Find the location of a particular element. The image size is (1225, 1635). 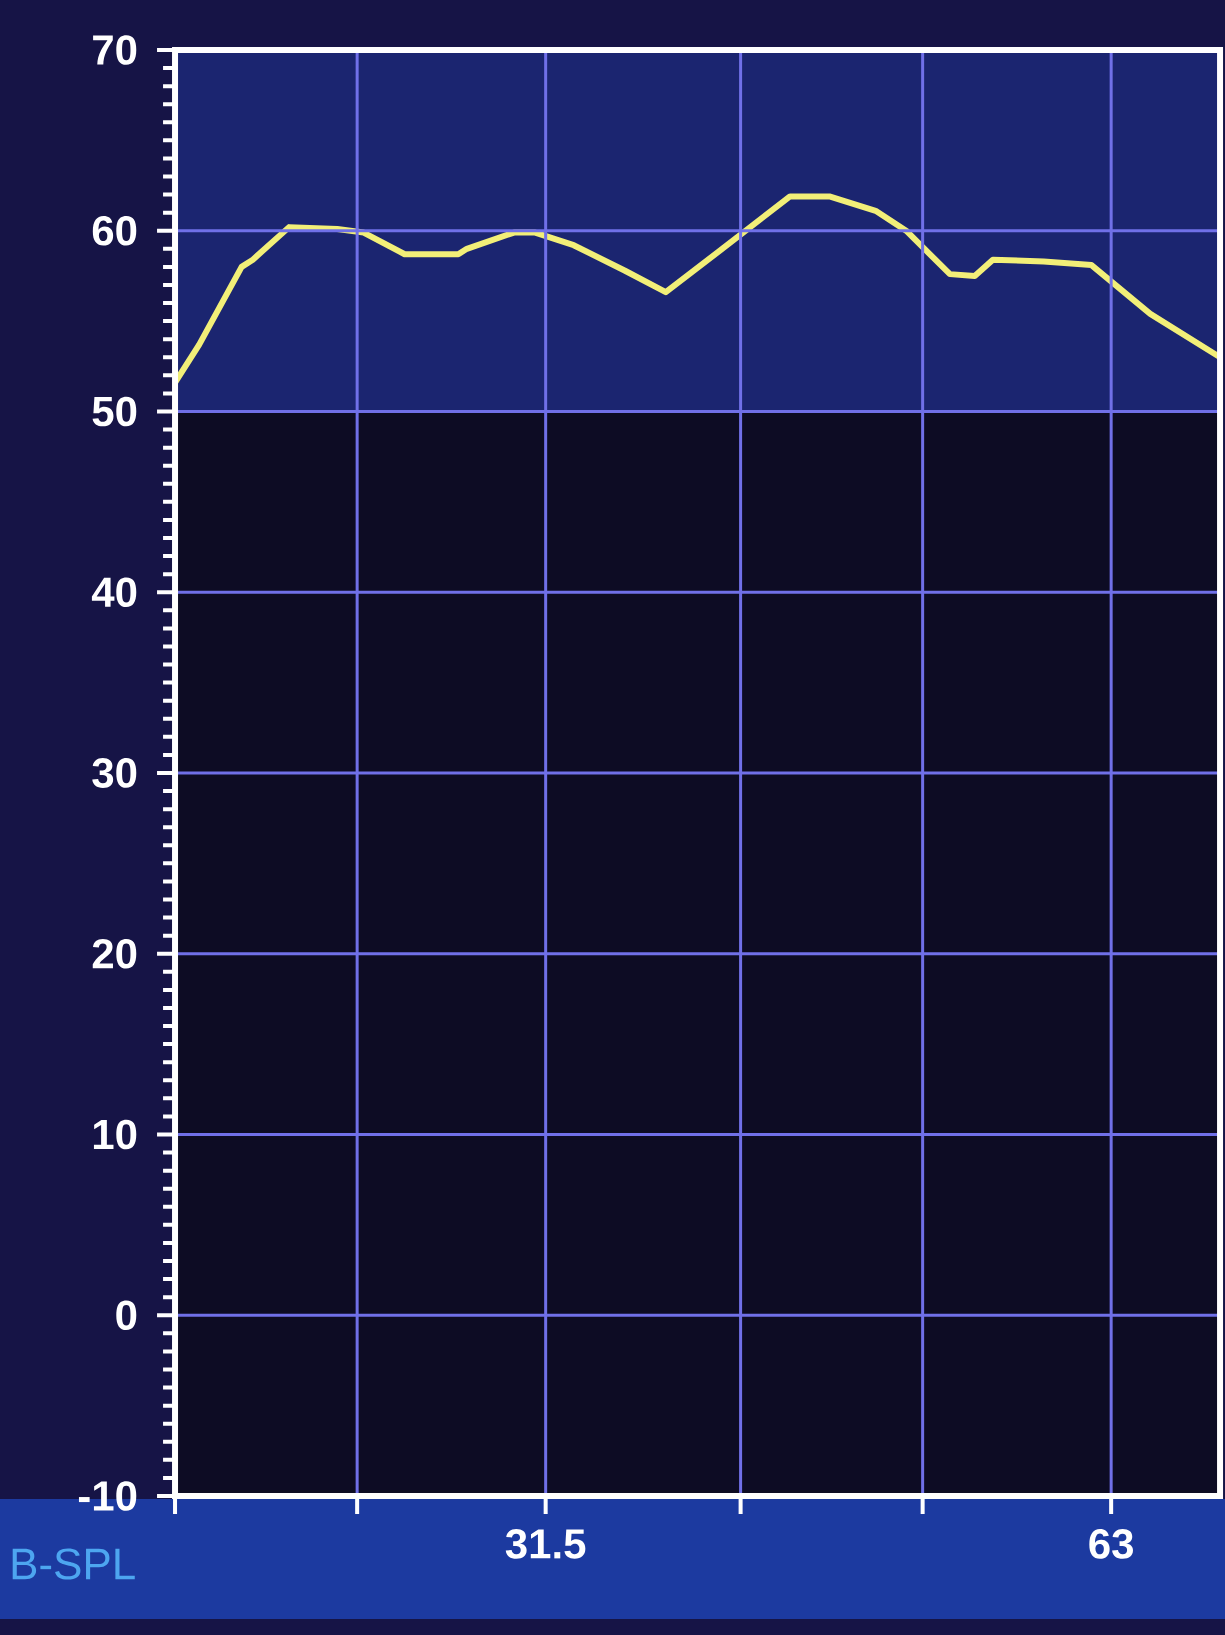

y-tick-label: -10 is located at coordinates (107, 1496).